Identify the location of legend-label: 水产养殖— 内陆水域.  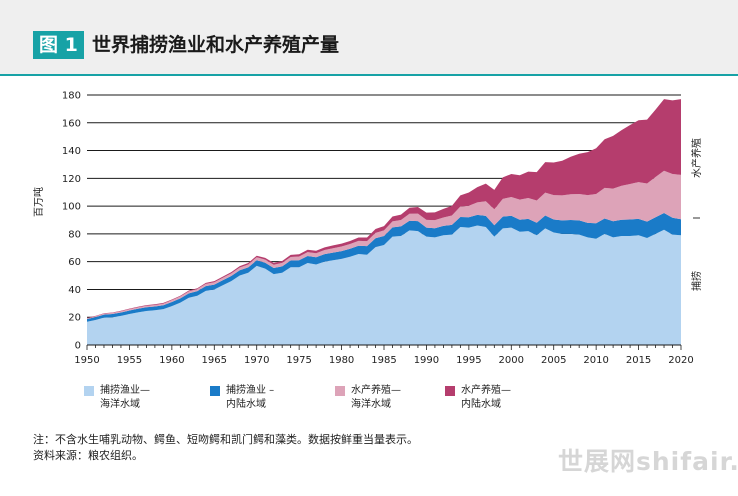
(506, 398).